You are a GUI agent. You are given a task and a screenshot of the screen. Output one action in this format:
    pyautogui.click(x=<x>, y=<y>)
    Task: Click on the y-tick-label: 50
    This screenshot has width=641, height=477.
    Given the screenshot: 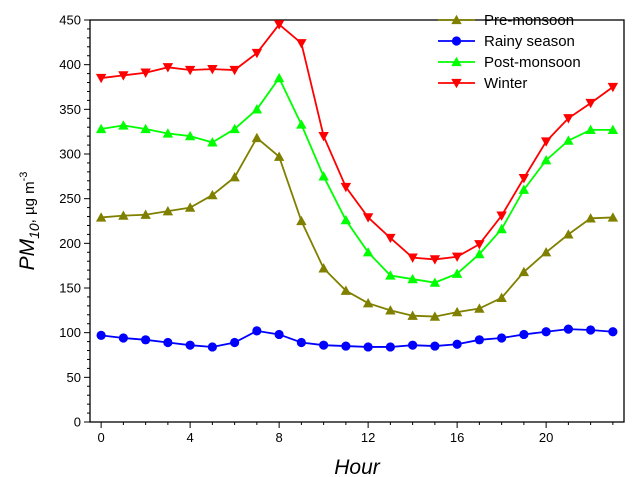 What is the action you would take?
    pyautogui.click(x=74, y=377)
    